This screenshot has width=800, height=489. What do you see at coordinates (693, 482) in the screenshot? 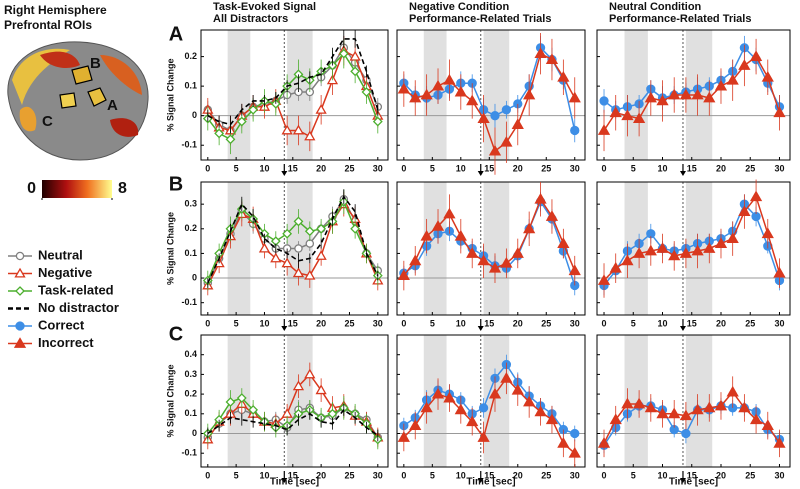
I see `x-axis-label: Time [sec]` at bounding box center [693, 482].